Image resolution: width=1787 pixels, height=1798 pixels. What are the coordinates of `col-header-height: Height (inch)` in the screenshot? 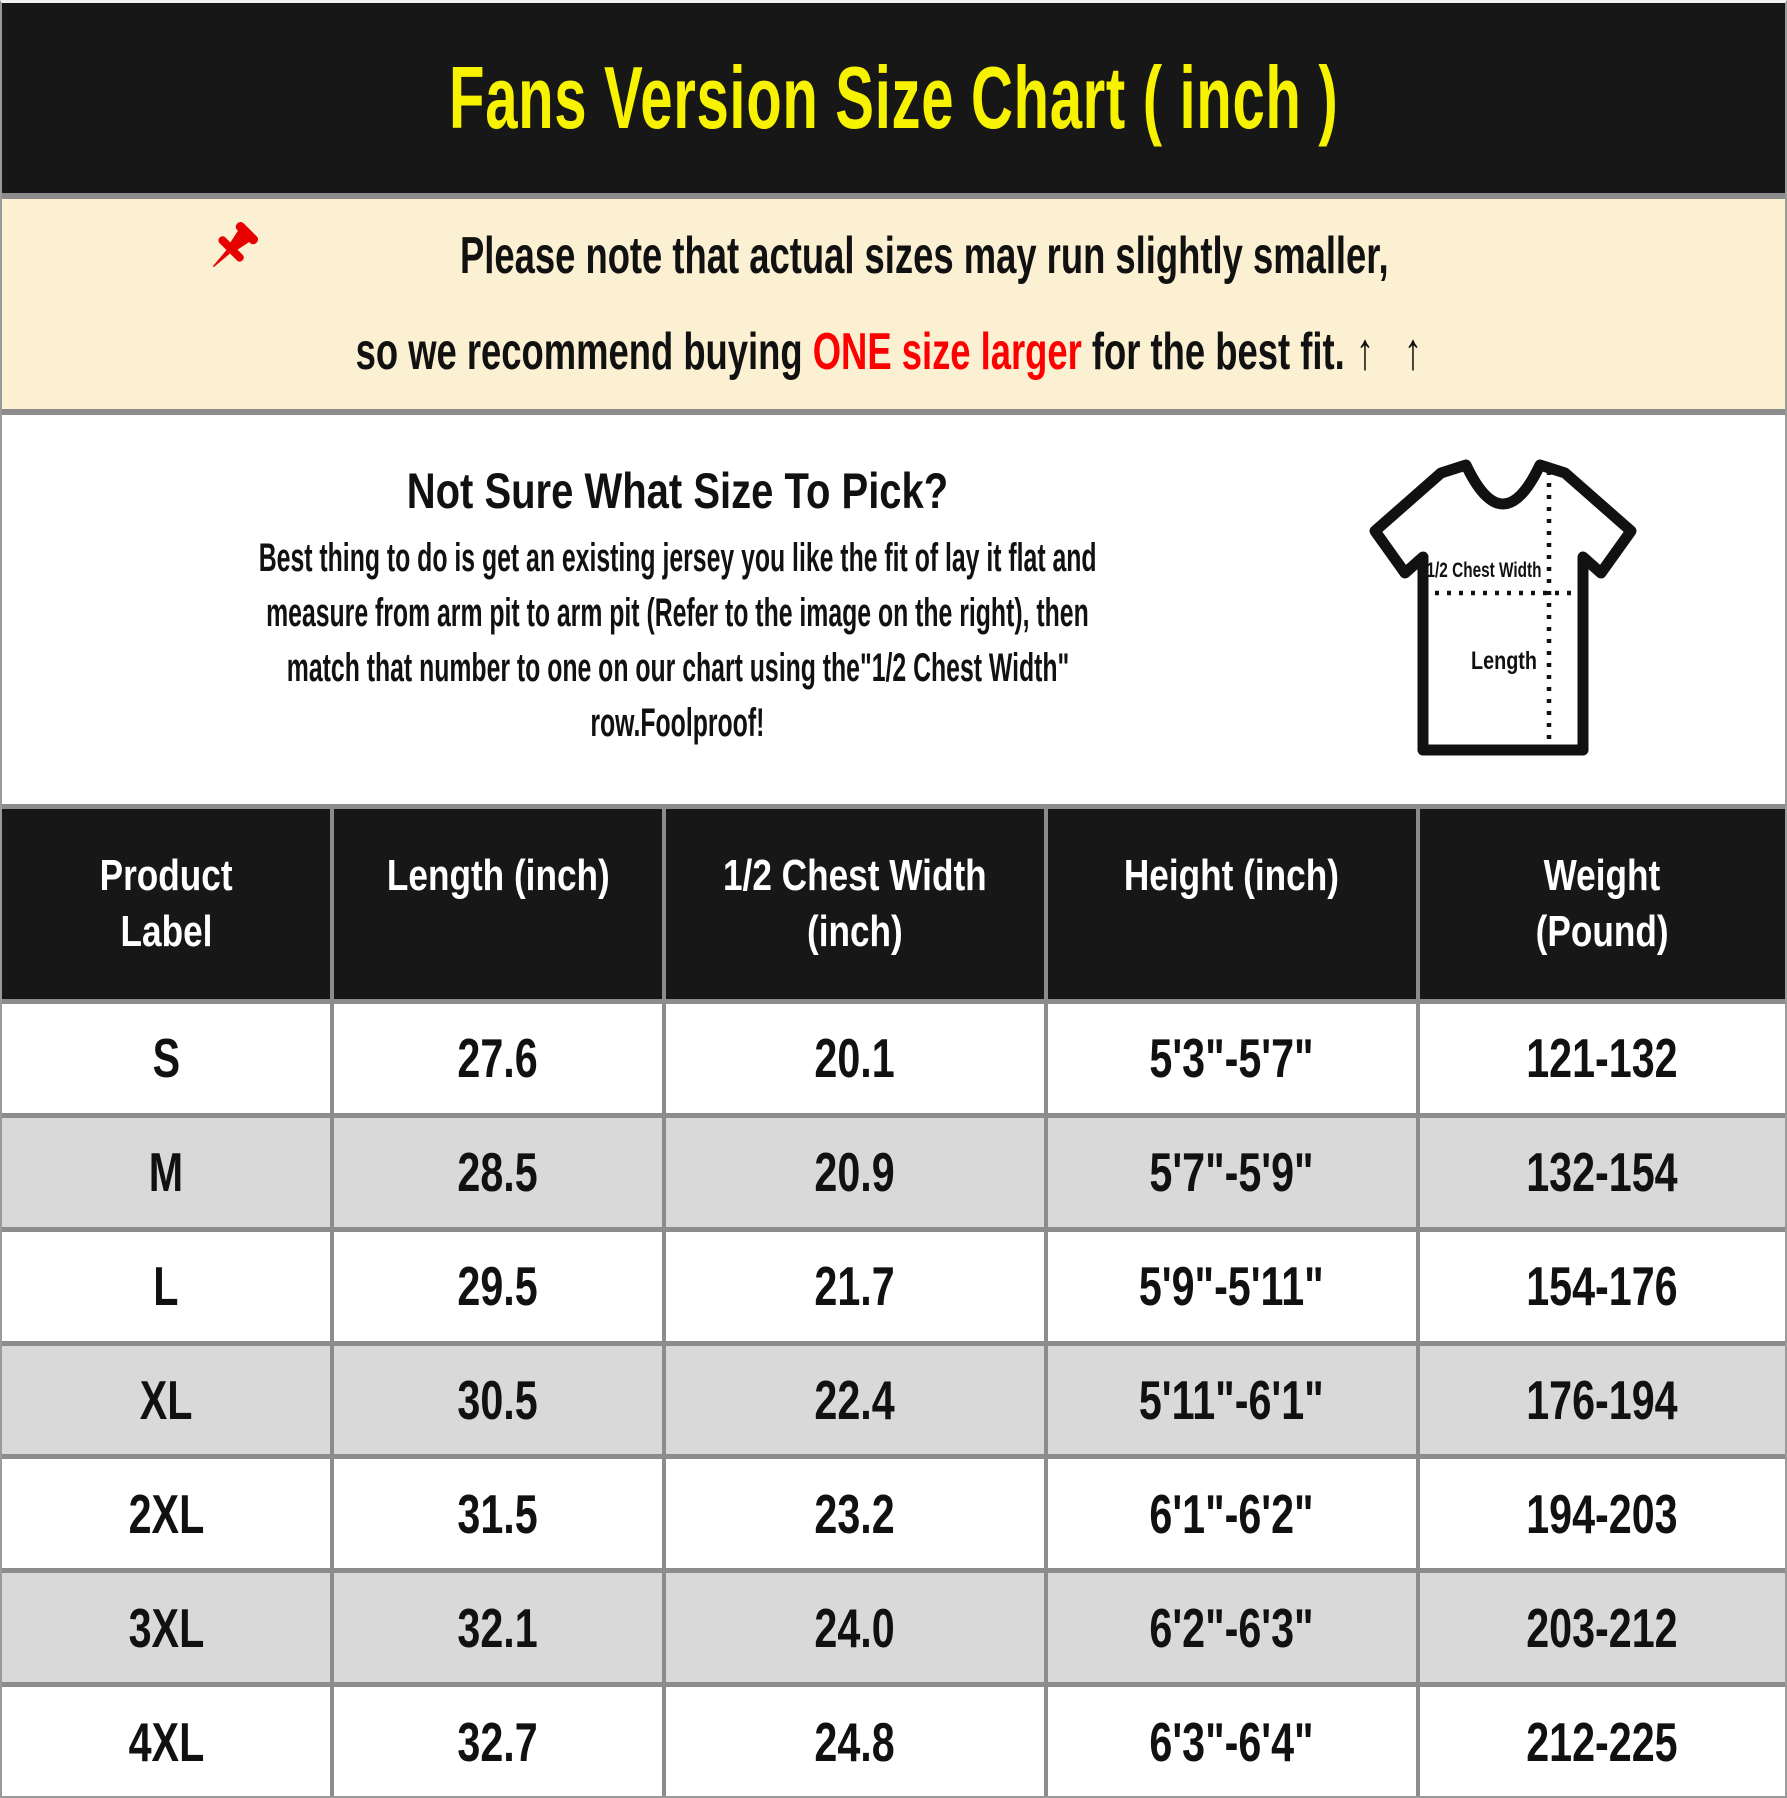 It's located at (1233, 904).